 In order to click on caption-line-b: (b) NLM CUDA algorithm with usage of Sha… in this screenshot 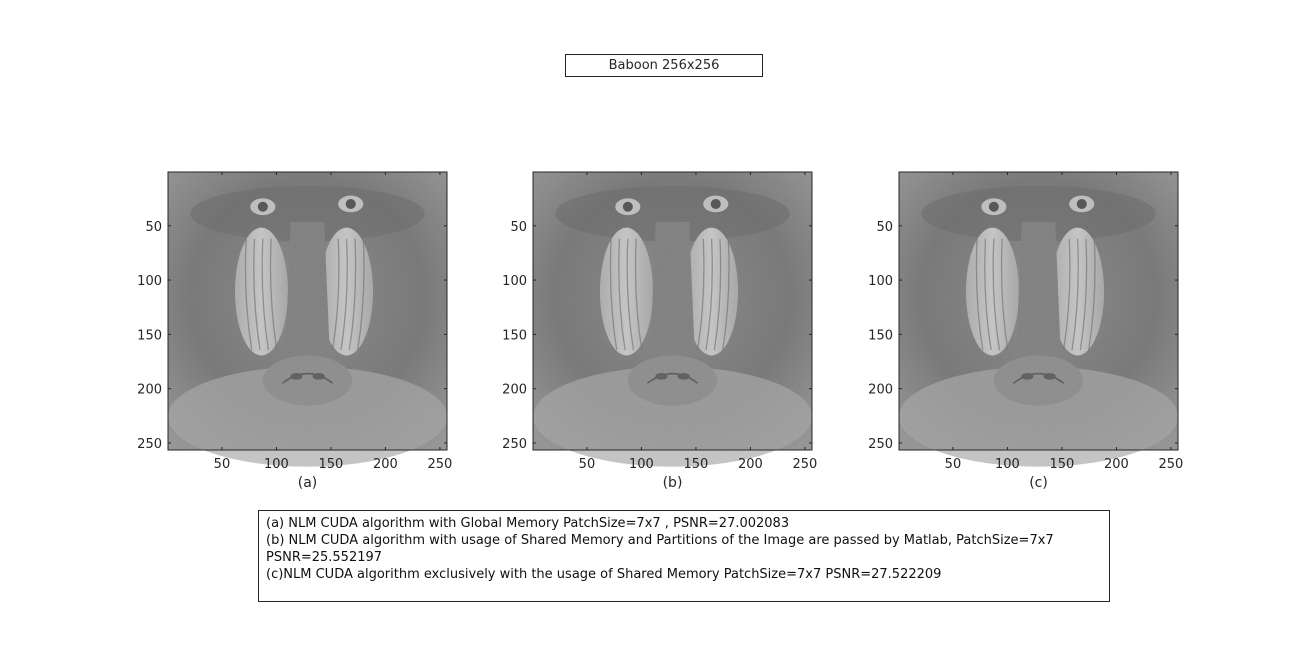, I will do `click(660, 540)`.